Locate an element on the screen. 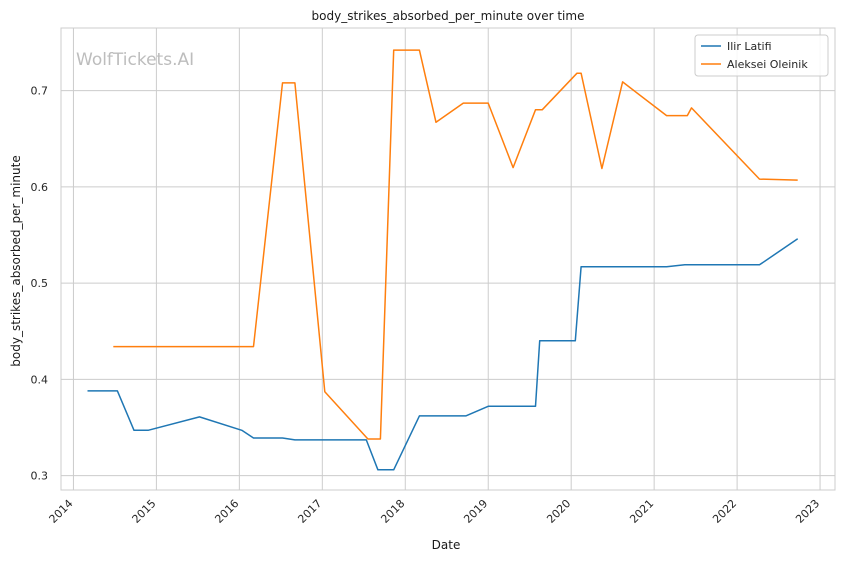 This screenshot has height=561, width=845. legend-label: Ilir Latifi is located at coordinates (749, 46).